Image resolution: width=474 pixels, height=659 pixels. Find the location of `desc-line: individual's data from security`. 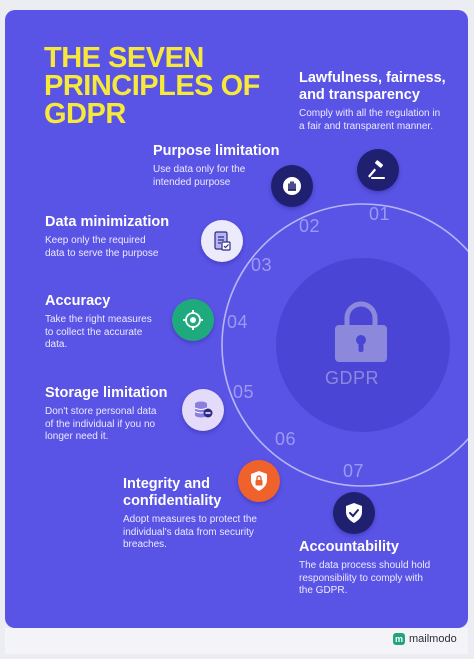

desc-line: individual's data from security is located at coordinates (188, 532).